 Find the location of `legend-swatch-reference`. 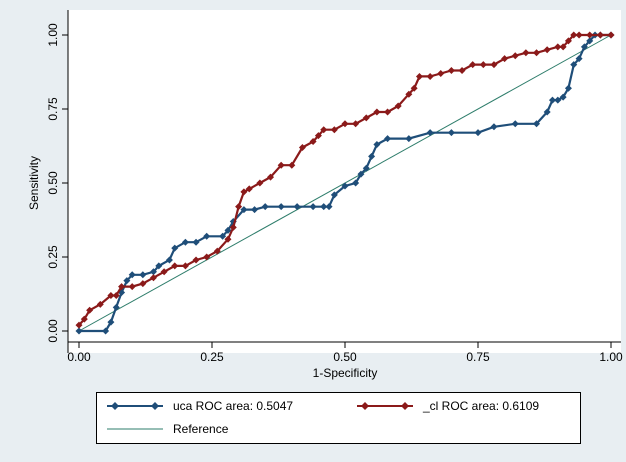

legend-swatch-reference is located at coordinates (135, 429).